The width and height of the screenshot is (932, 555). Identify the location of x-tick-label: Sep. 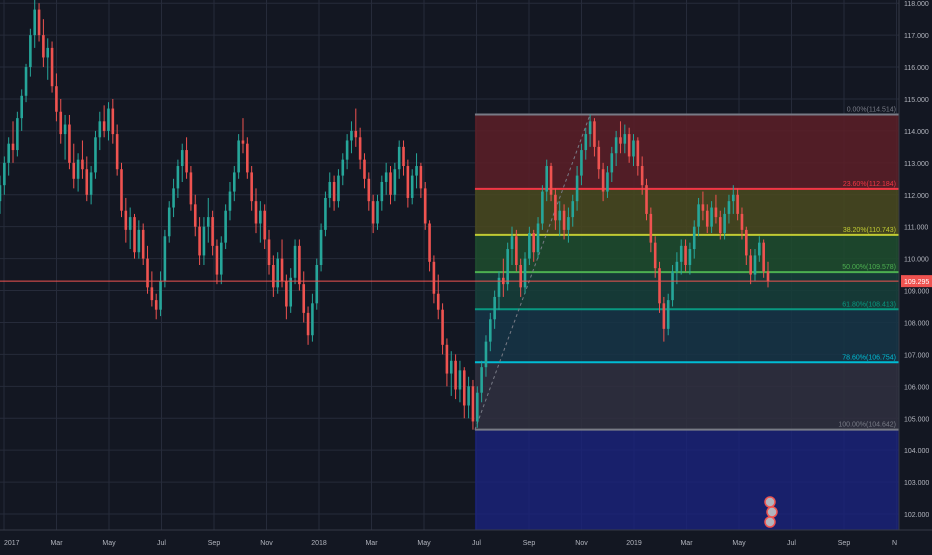
(529, 543).